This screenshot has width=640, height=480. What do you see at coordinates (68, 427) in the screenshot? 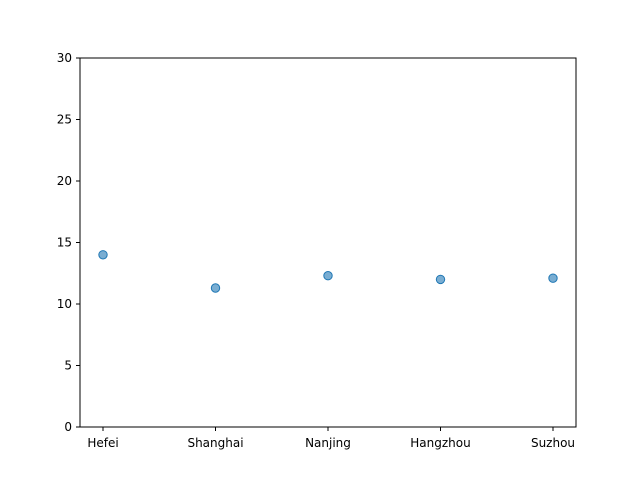
I see `y-tick-label: 0` at bounding box center [68, 427].